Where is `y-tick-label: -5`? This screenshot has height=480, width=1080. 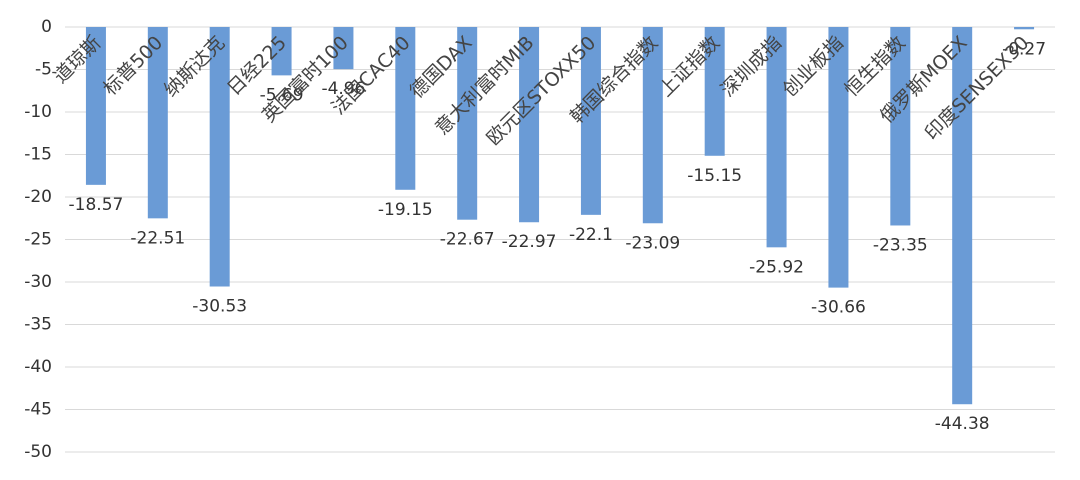 y-tick-label: -5 is located at coordinates (43, 70).